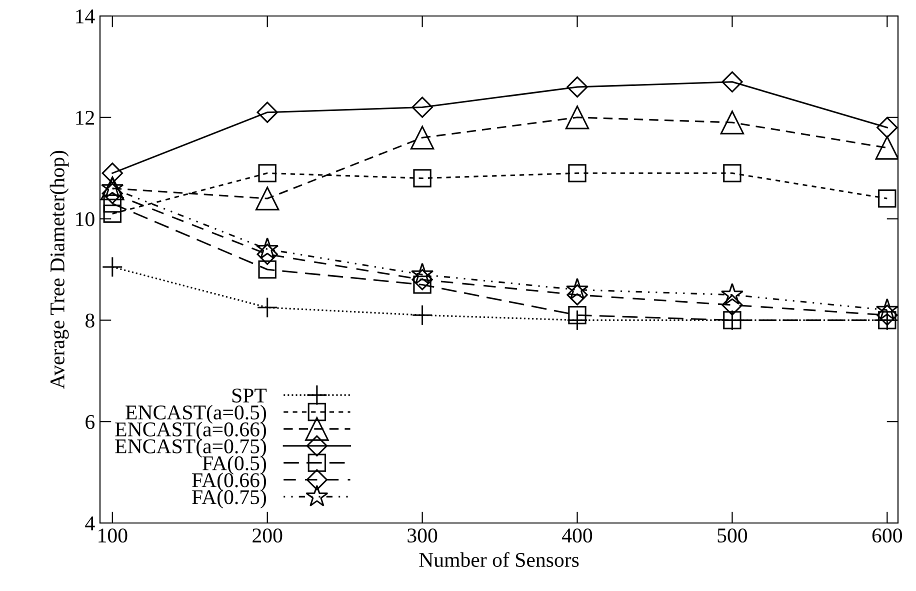  Describe the element at coordinates (196, 414) in the screenshot. I see `legend-label: ENCAST(a=0.5)` at that location.